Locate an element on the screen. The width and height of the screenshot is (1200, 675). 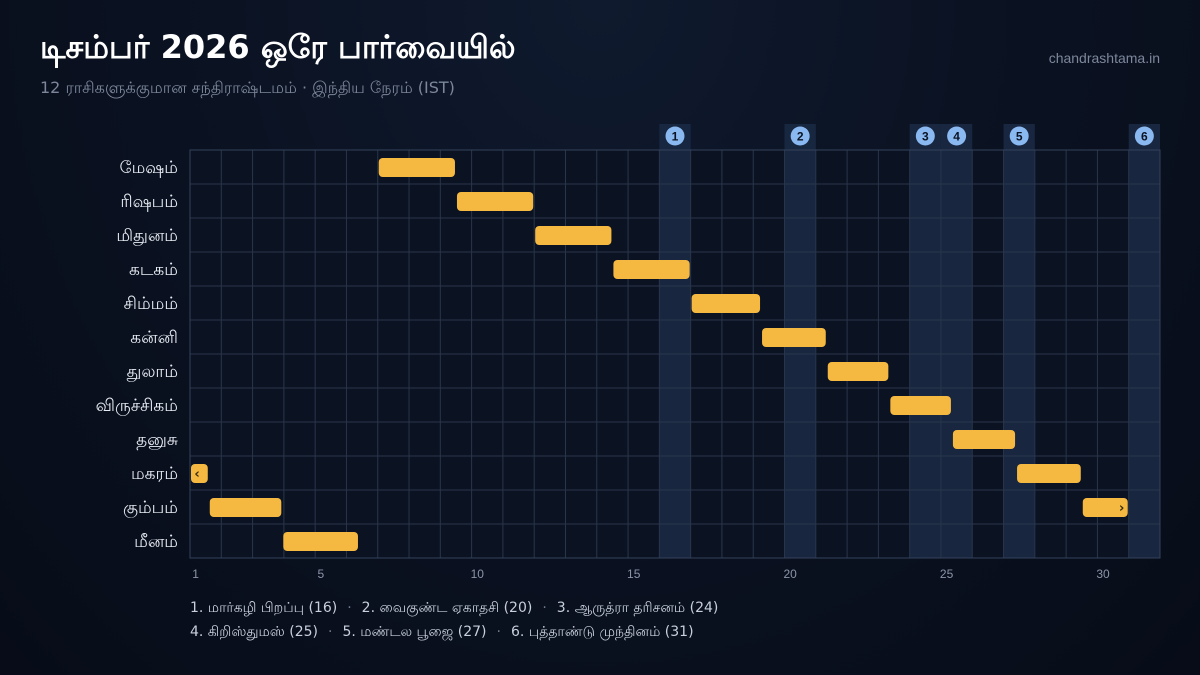
brand-link: chandrashtama.in is located at coordinates (1104, 58).